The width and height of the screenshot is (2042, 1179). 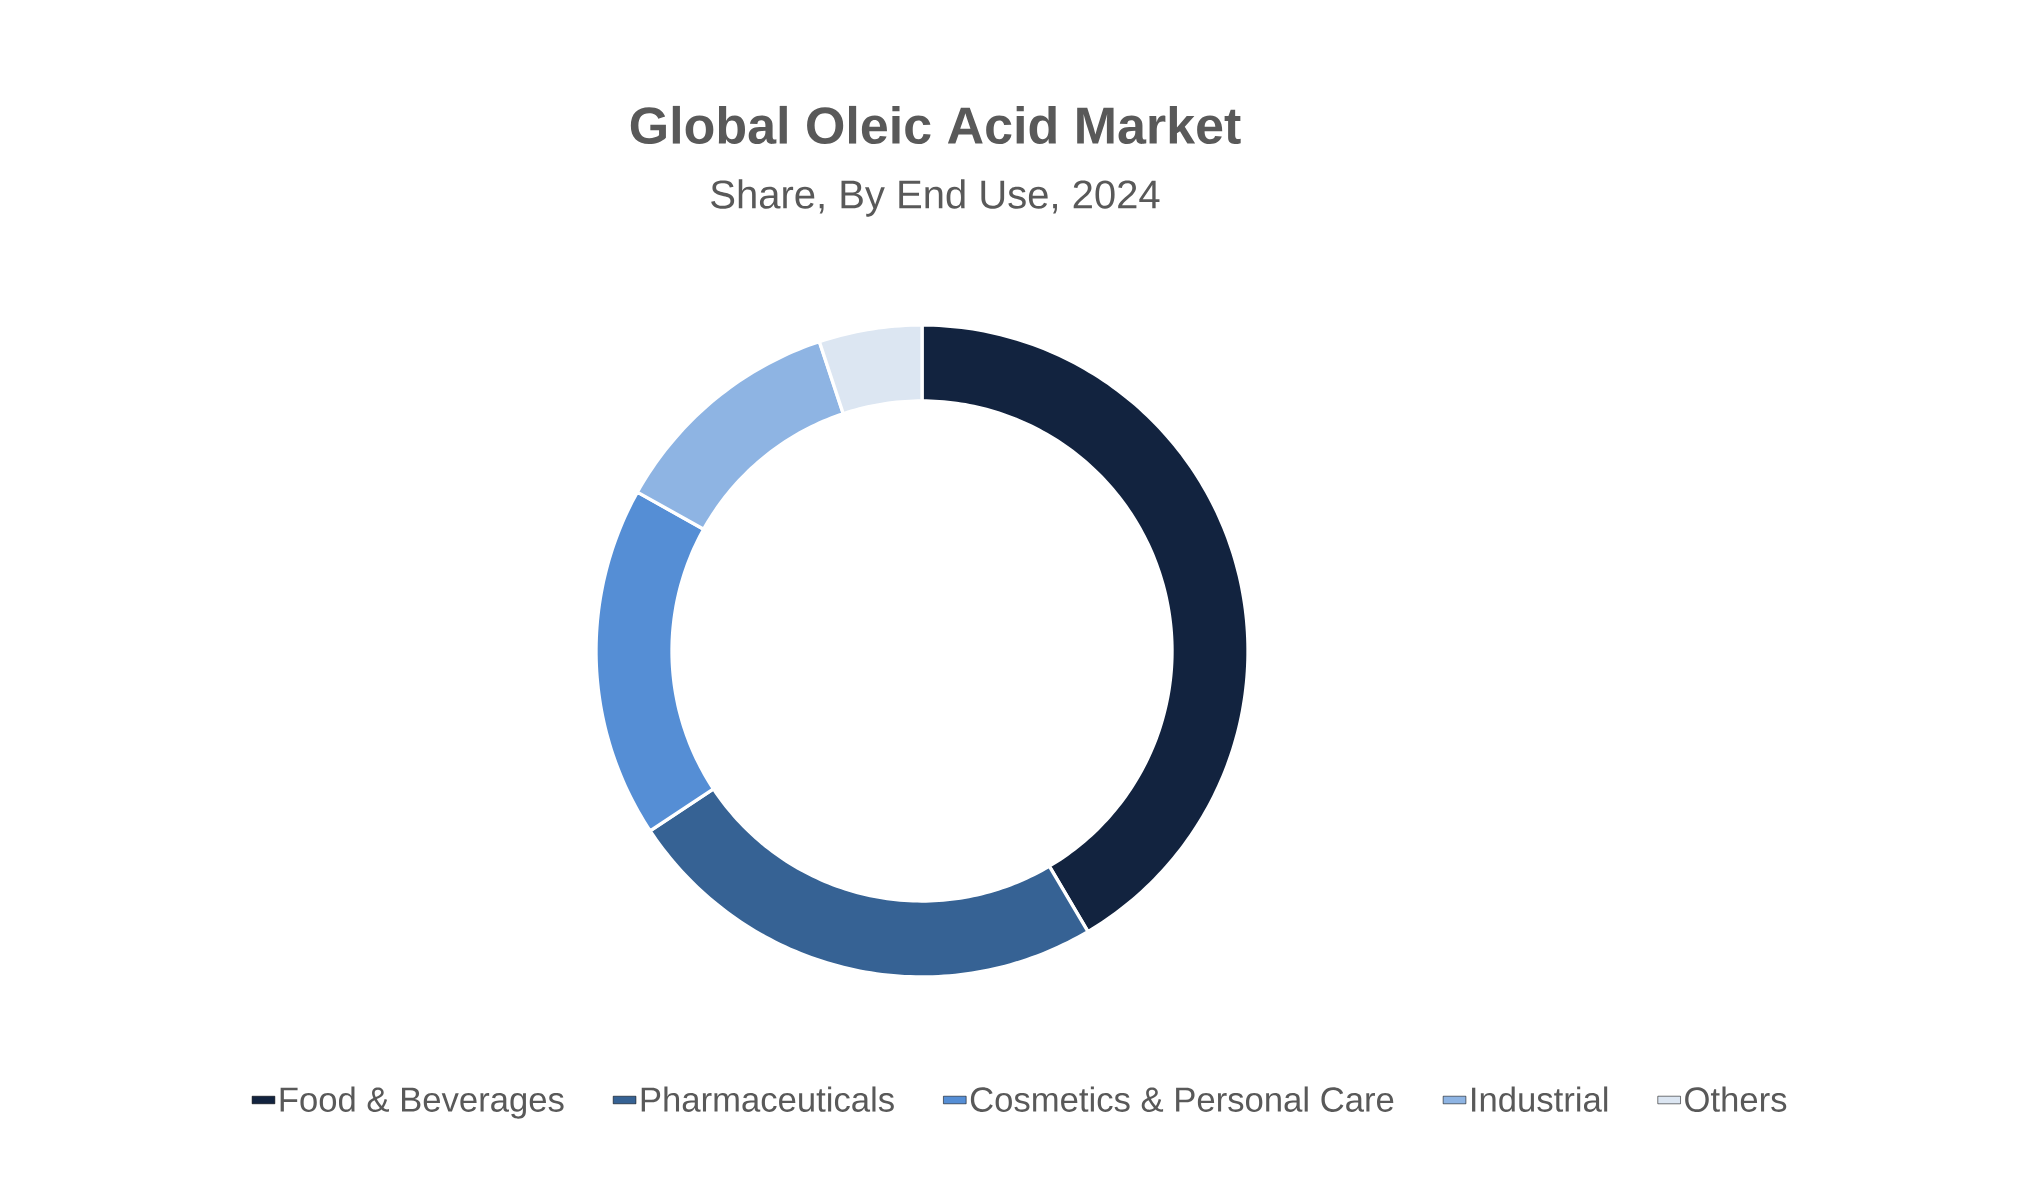 I want to click on legend-label: Food & Beverages, so click(x=422, y=1102).